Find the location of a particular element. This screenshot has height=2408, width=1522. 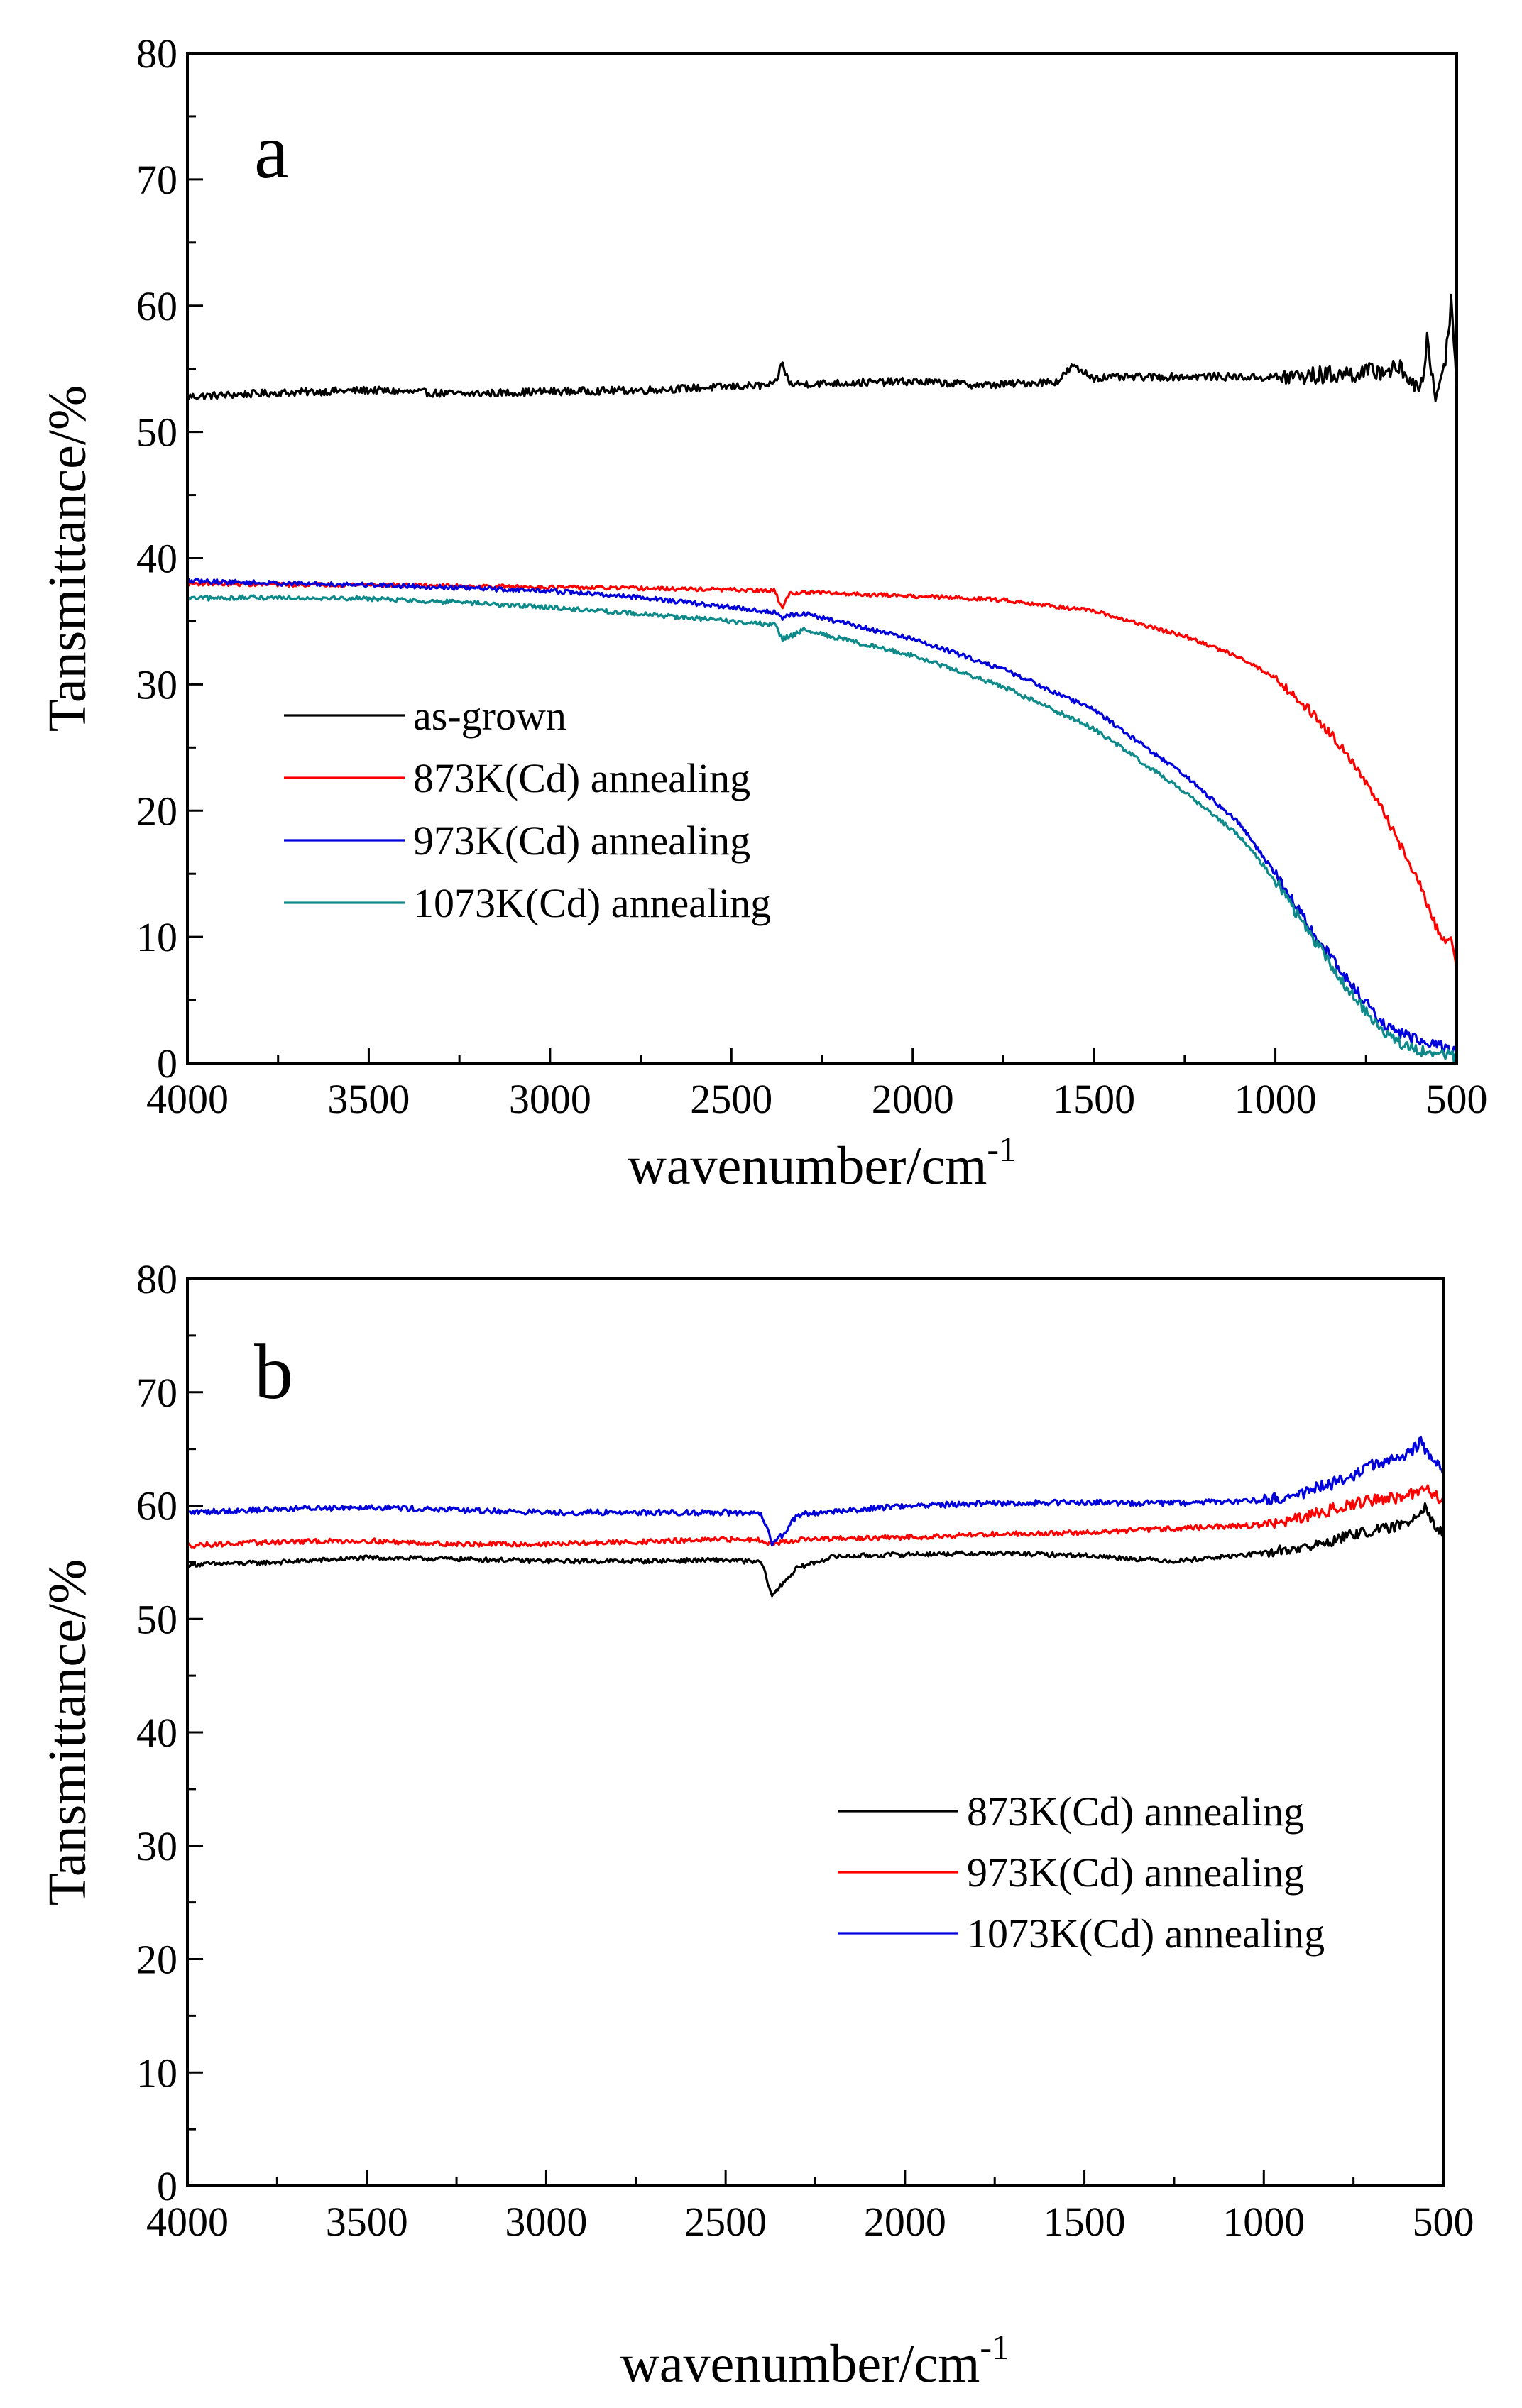

panel-b-marks is located at coordinates (815, 1517).